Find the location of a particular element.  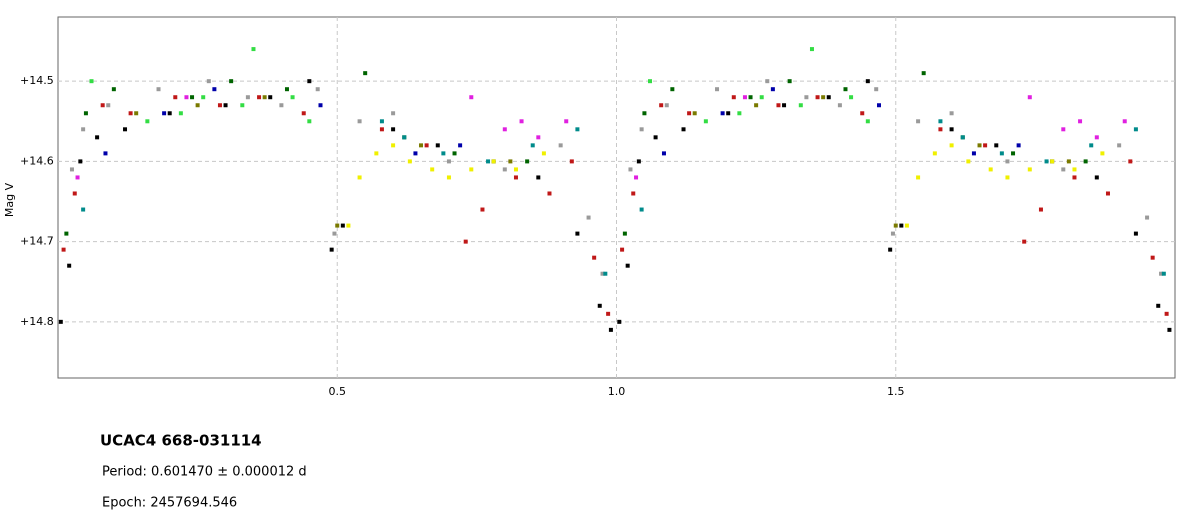

x-tick-label: 1.5 is located at coordinates (896, 391).